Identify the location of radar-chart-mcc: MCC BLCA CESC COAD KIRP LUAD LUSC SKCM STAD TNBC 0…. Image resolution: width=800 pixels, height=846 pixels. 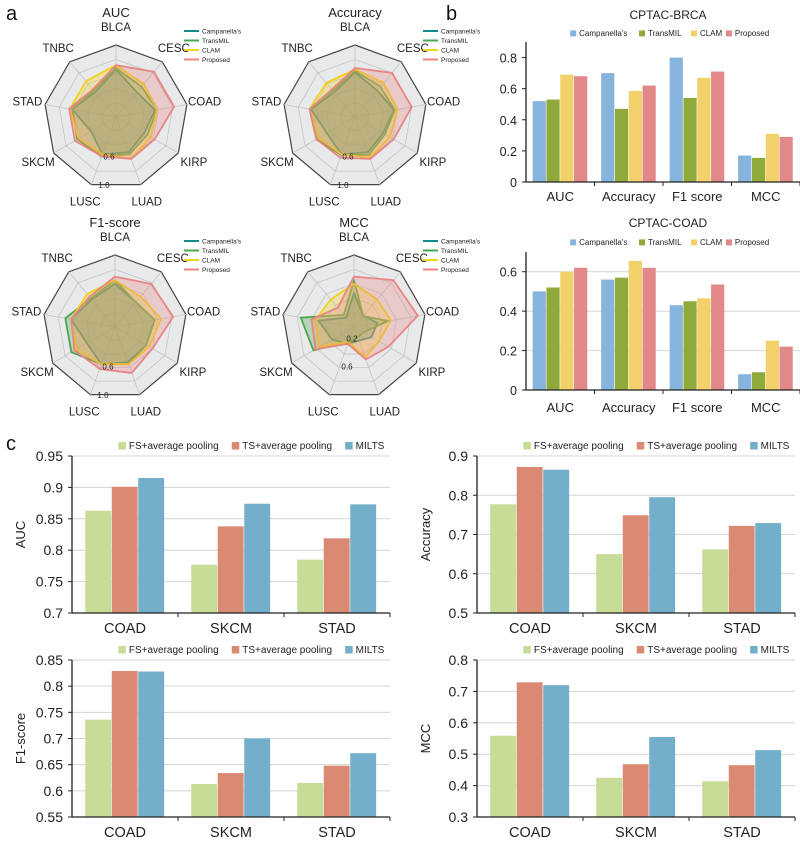
(365, 317).